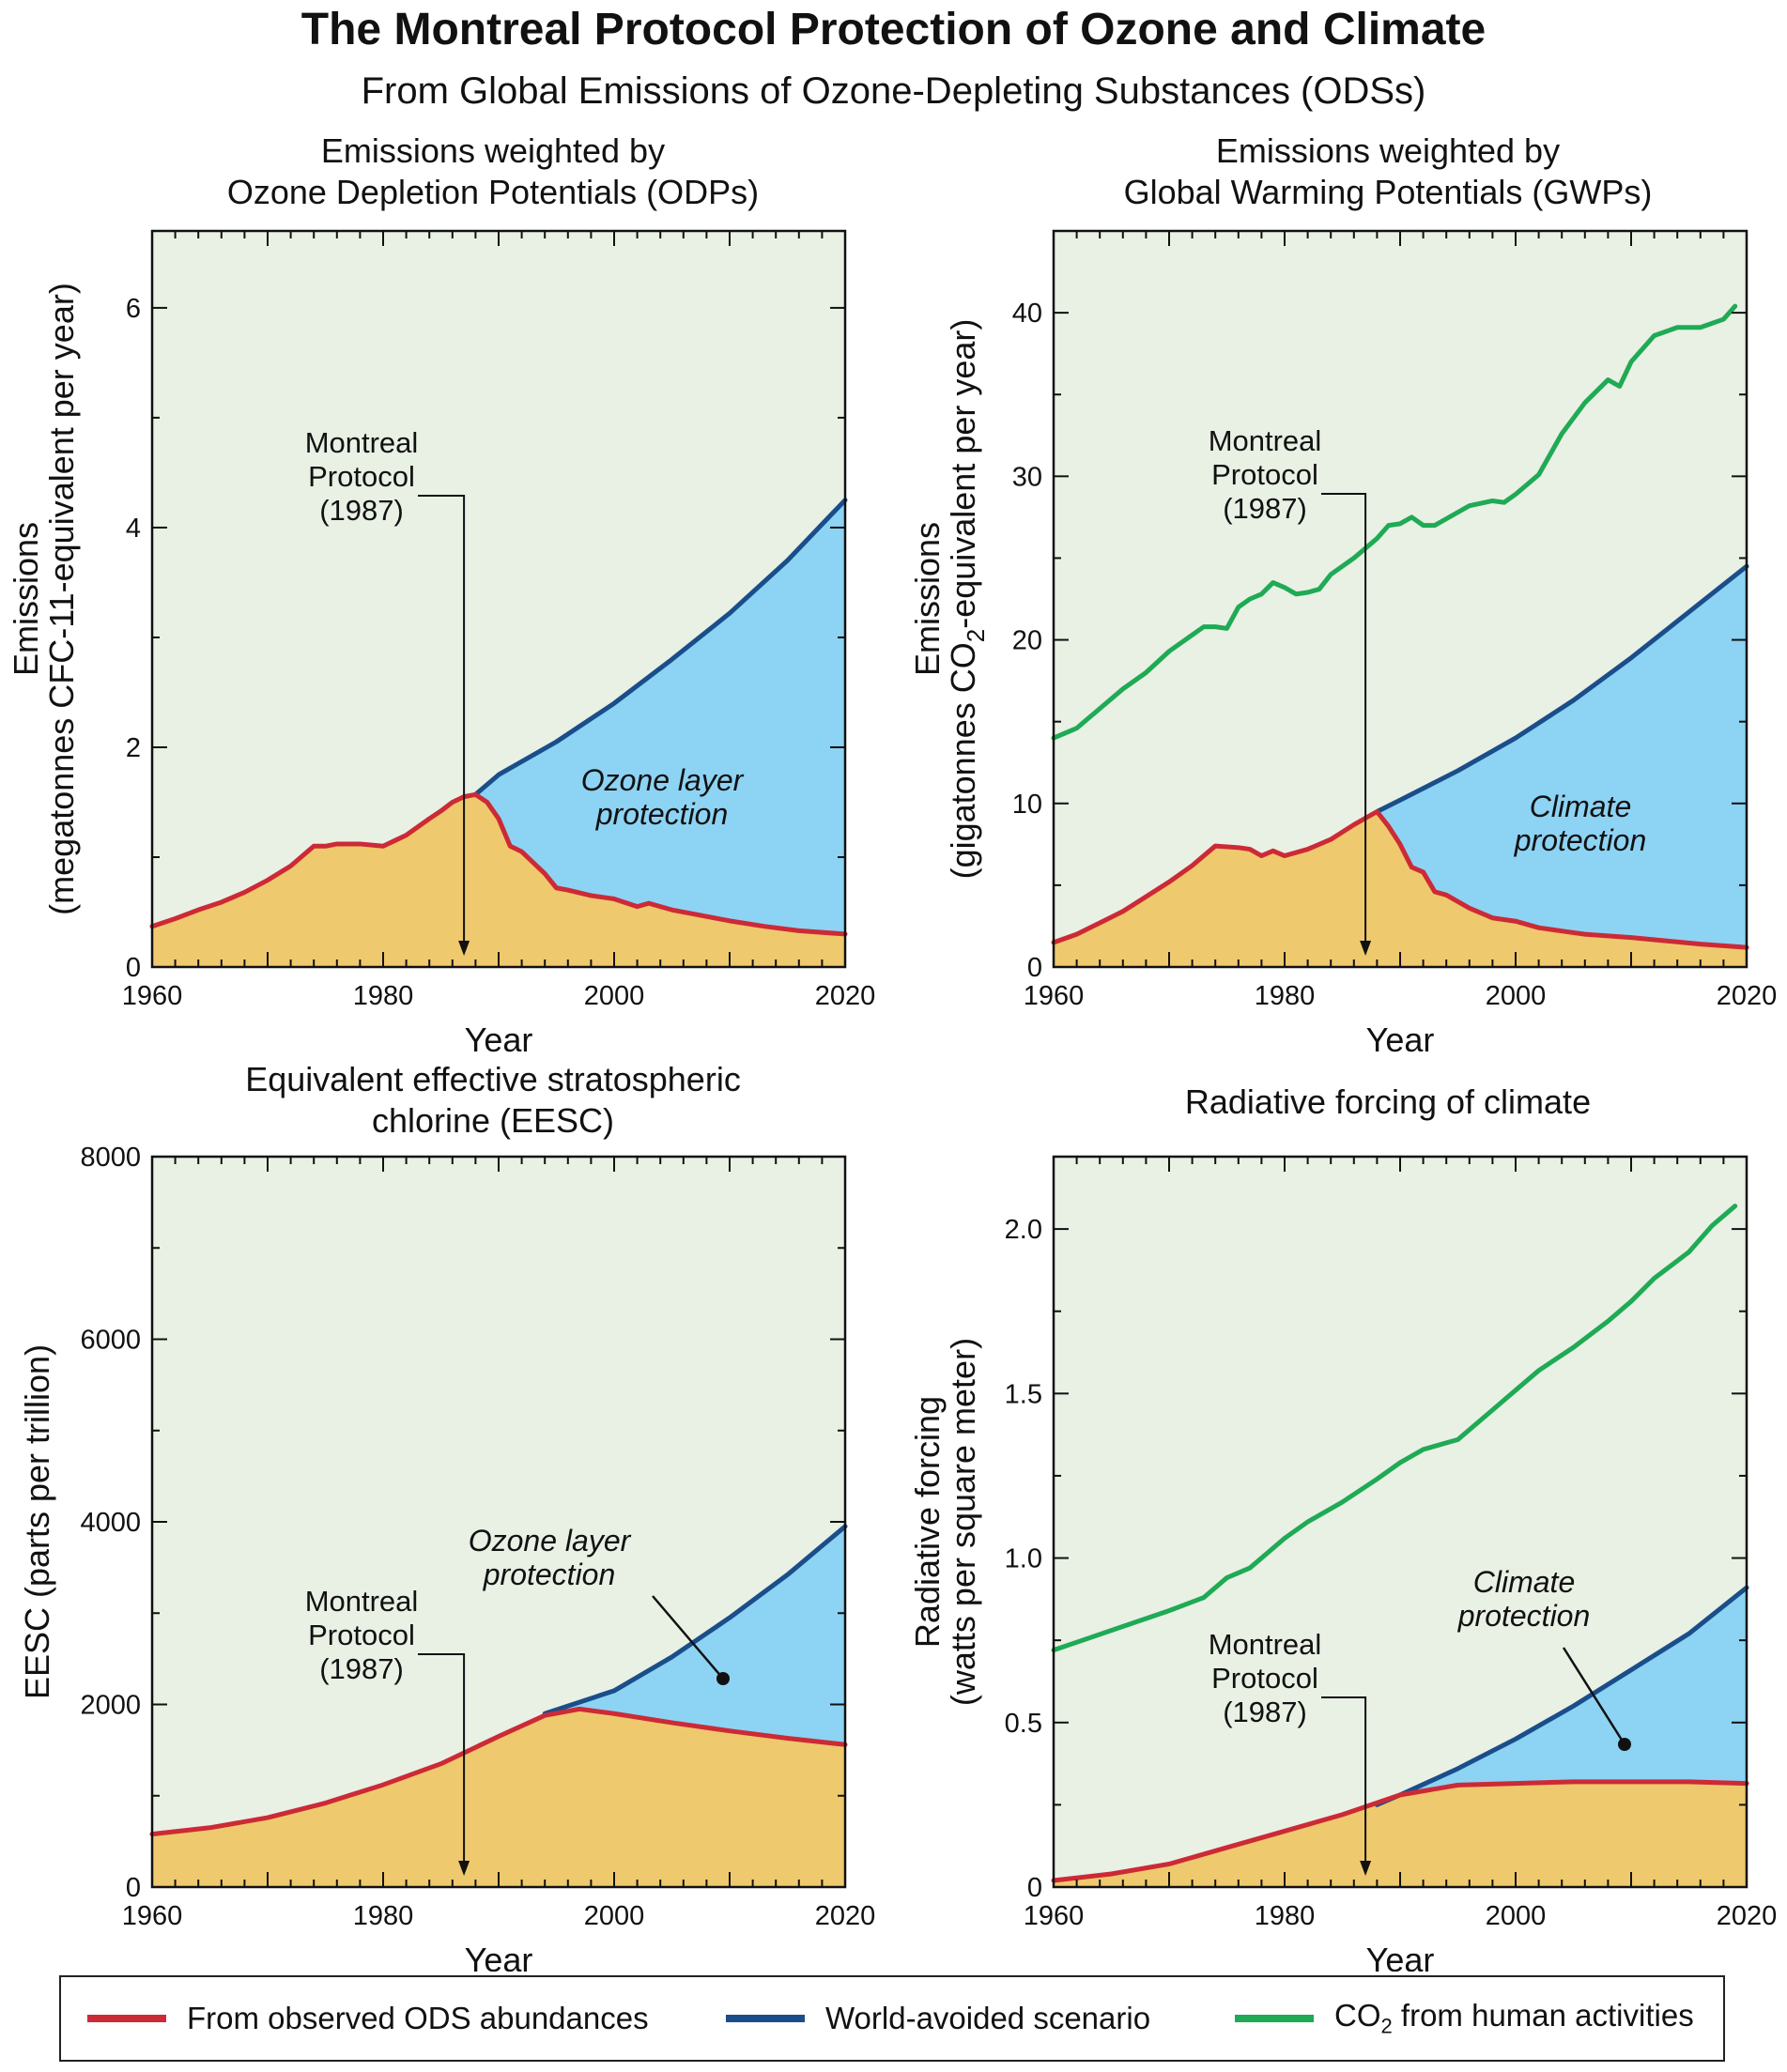 Image resolution: width=1787 pixels, height=2072 pixels. I want to click on eesc-protection-label: Ozone layer, so click(550, 1541).